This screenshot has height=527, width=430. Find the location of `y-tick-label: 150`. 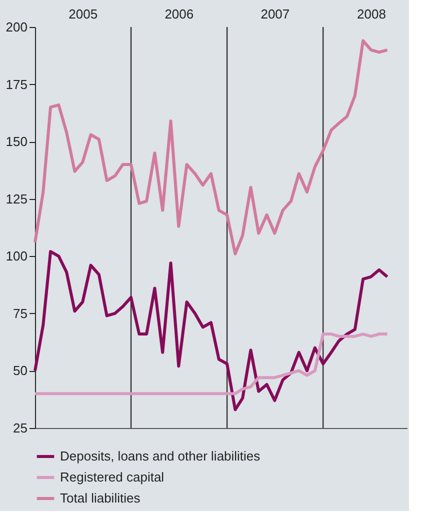

y-tick-label: 150 is located at coordinates (17, 142).